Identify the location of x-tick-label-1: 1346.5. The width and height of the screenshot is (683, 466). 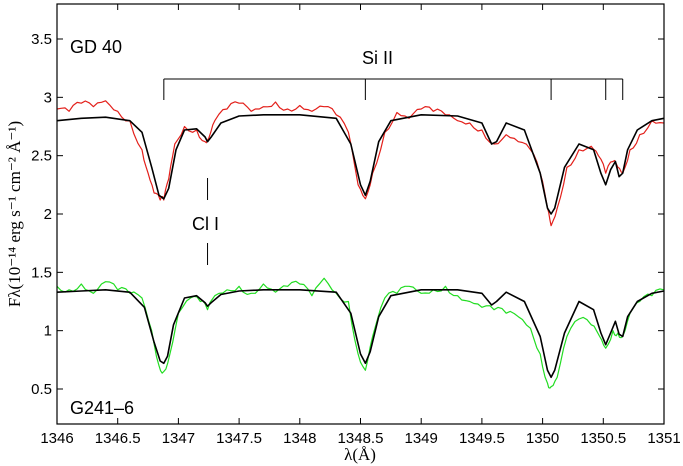
(118, 438).